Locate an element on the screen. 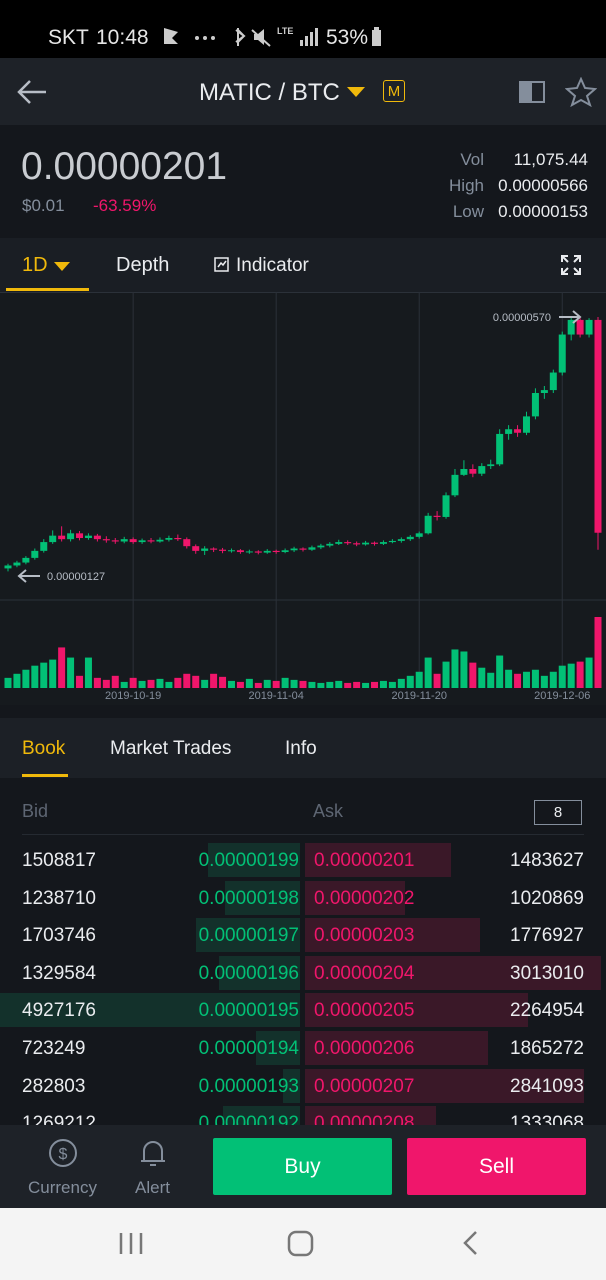 The height and width of the screenshot is (1280, 606). currency-label: Currency is located at coordinates (62, 1187).